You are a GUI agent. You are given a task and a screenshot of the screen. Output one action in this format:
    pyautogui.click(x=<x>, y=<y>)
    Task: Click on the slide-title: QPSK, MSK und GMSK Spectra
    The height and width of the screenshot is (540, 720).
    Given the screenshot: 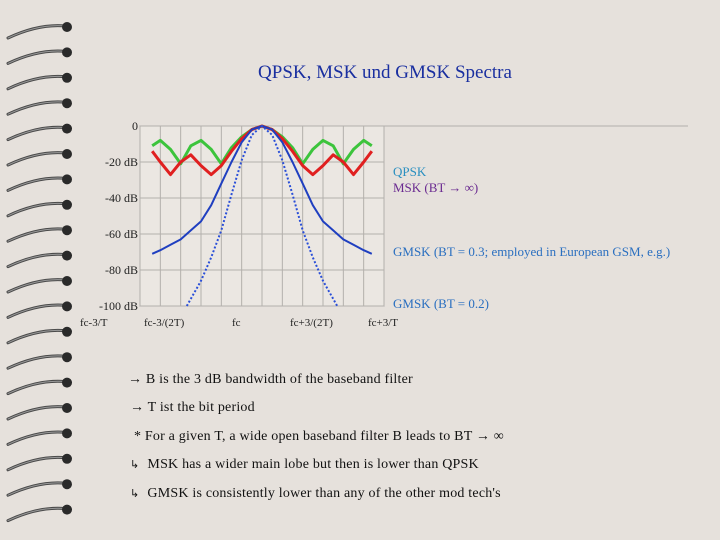 What is the action you would take?
    pyautogui.click(x=385, y=72)
    